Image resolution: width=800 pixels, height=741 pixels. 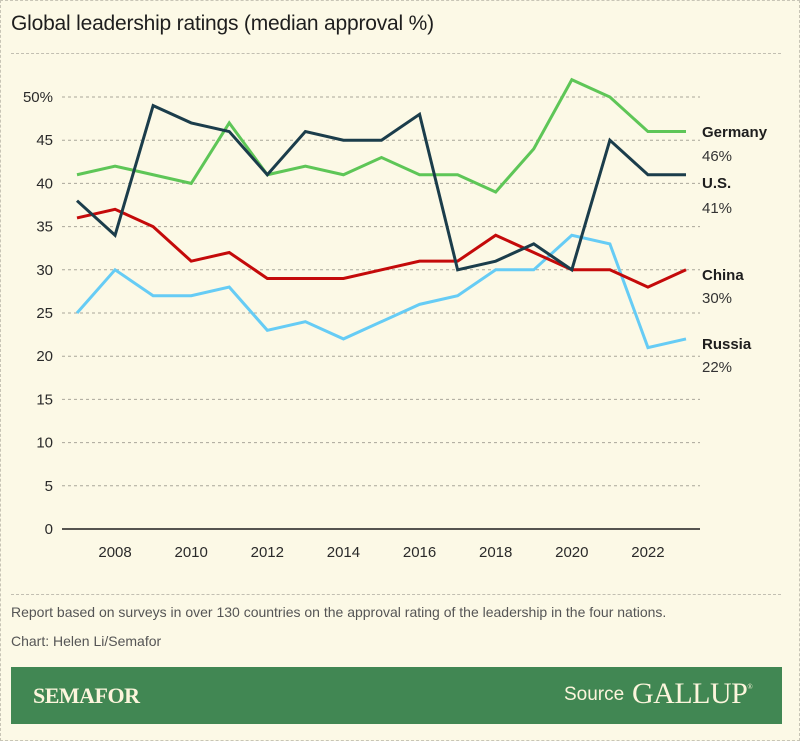 I want to click on series-line-china, so click(x=381, y=248).